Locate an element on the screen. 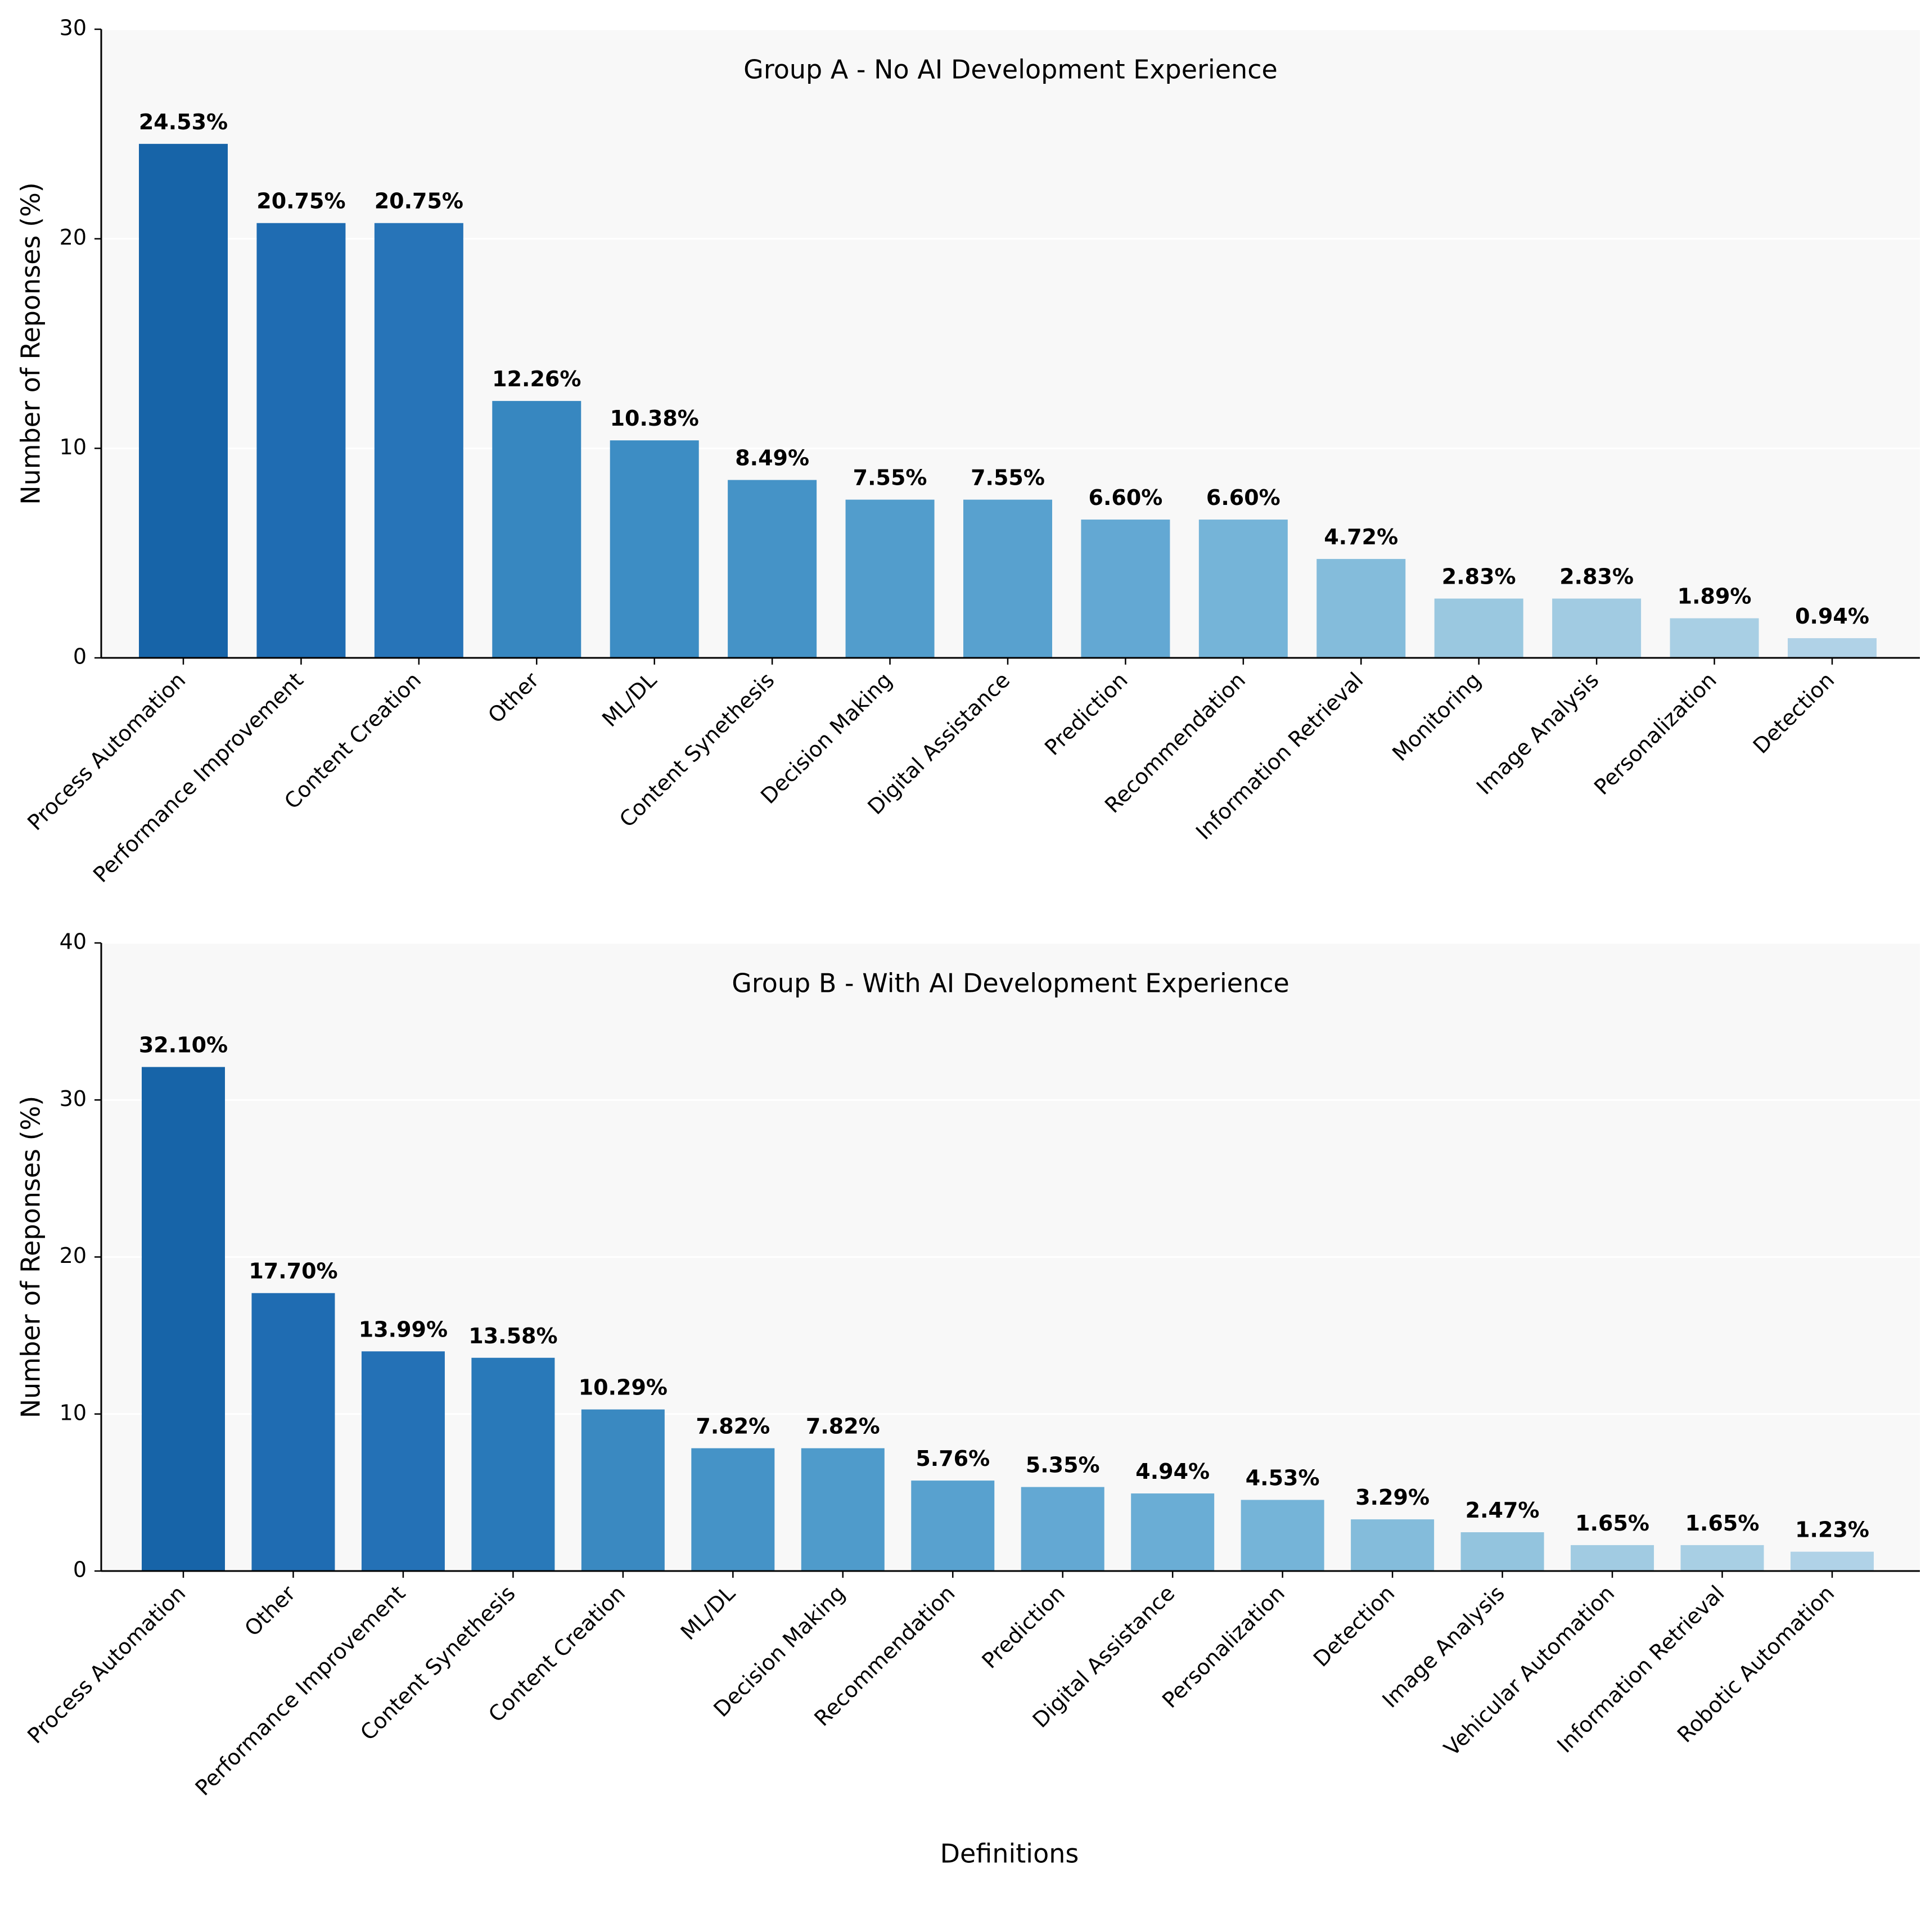  chart-1-value-label: 1.23% is located at coordinates (1832, 1530).